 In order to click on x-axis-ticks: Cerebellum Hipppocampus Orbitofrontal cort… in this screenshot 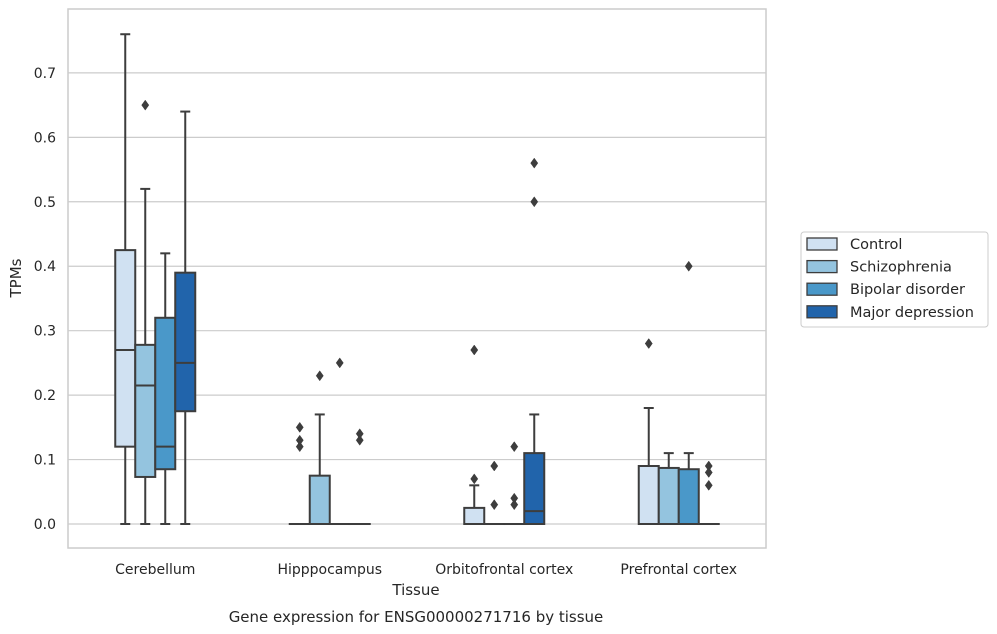, I will do `click(426, 570)`.